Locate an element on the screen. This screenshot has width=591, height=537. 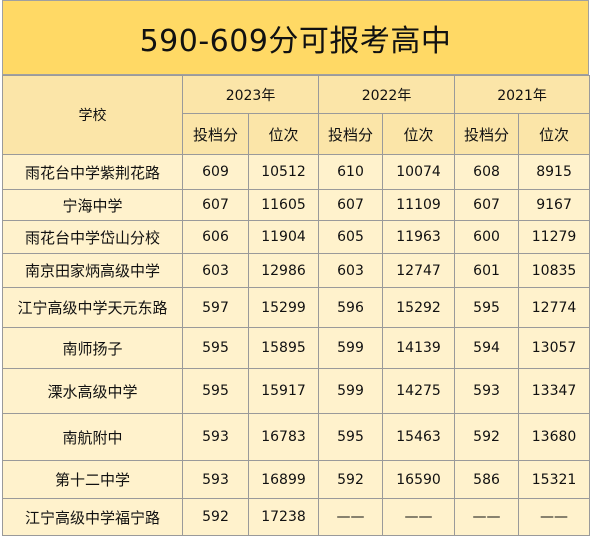
score-2022-cell: —— is located at coordinates (351, 517).